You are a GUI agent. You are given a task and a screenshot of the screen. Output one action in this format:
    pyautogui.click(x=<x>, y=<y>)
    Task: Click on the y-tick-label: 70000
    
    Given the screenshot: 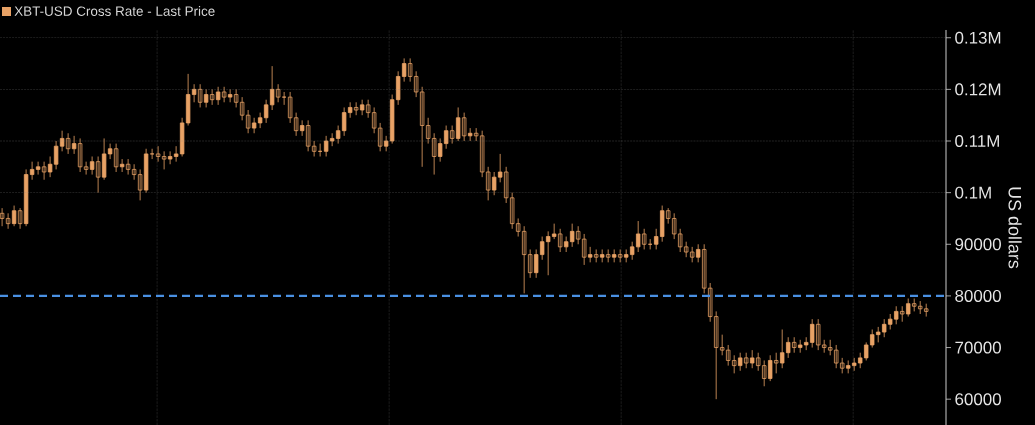 What is the action you would take?
    pyautogui.click(x=978, y=347)
    